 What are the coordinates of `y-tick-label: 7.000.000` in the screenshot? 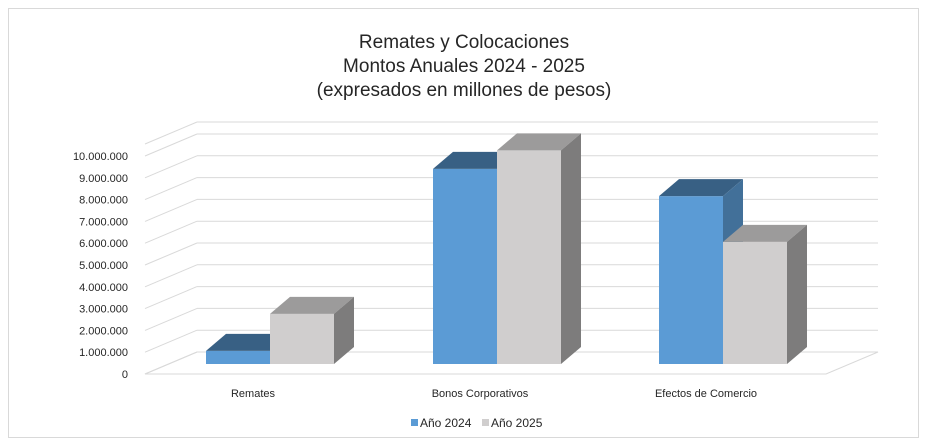 It's located at (103, 222).